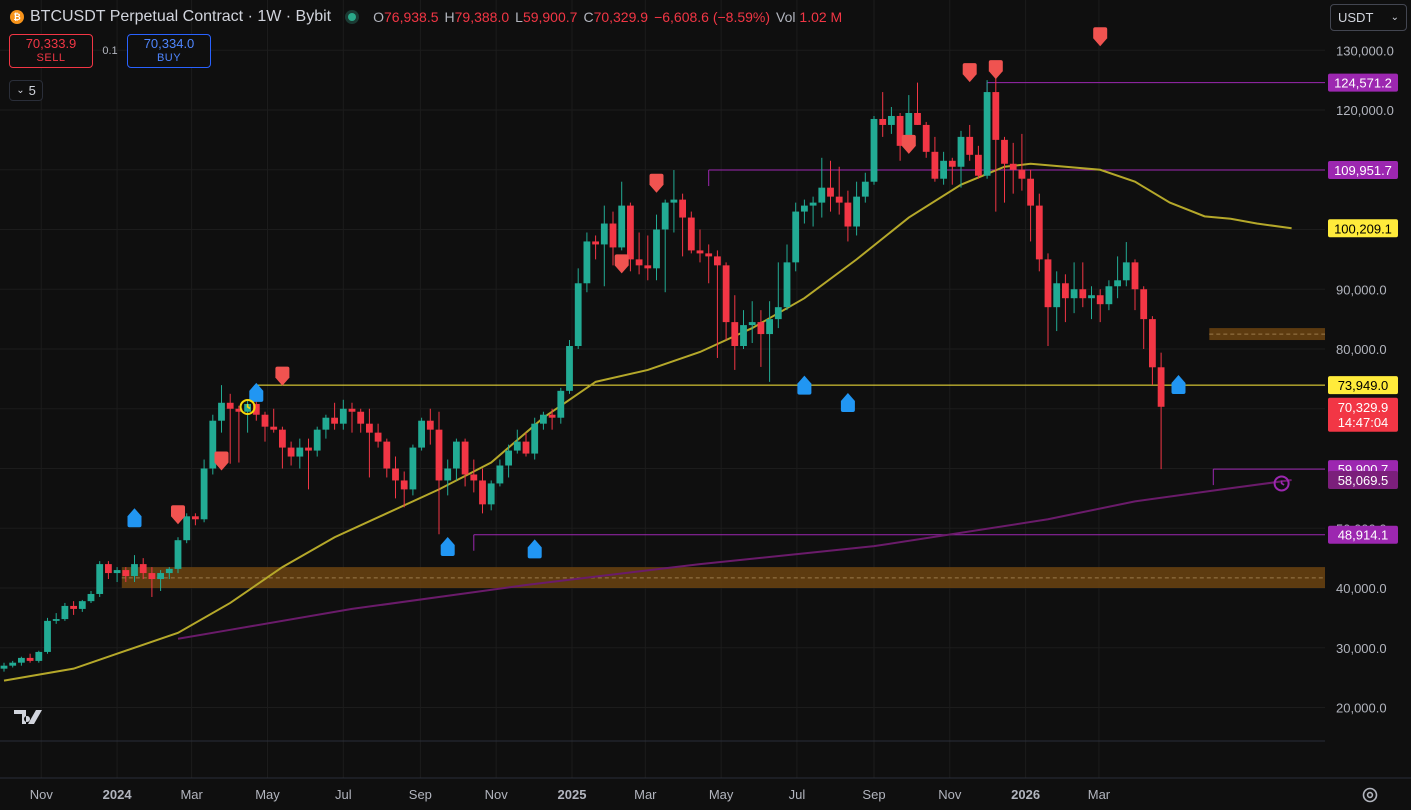 Image resolution: width=1411 pixels, height=810 pixels. I want to click on current-price-label: 100,209.1, so click(1363, 228).